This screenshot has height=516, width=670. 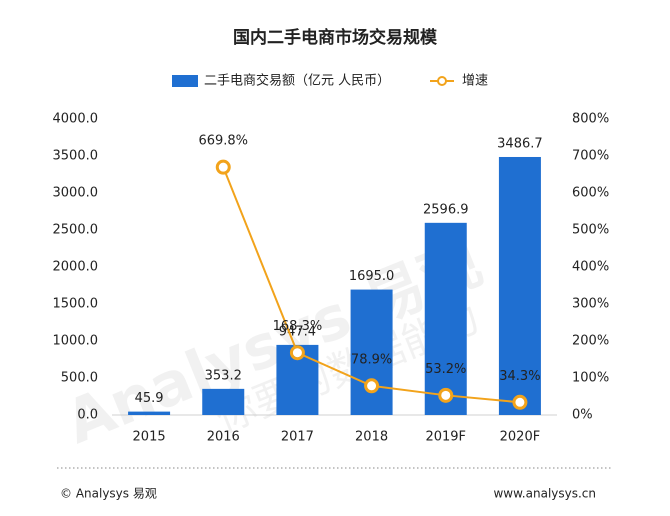 I want to click on y2-tick-label: 500%, so click(x=590, y=230).